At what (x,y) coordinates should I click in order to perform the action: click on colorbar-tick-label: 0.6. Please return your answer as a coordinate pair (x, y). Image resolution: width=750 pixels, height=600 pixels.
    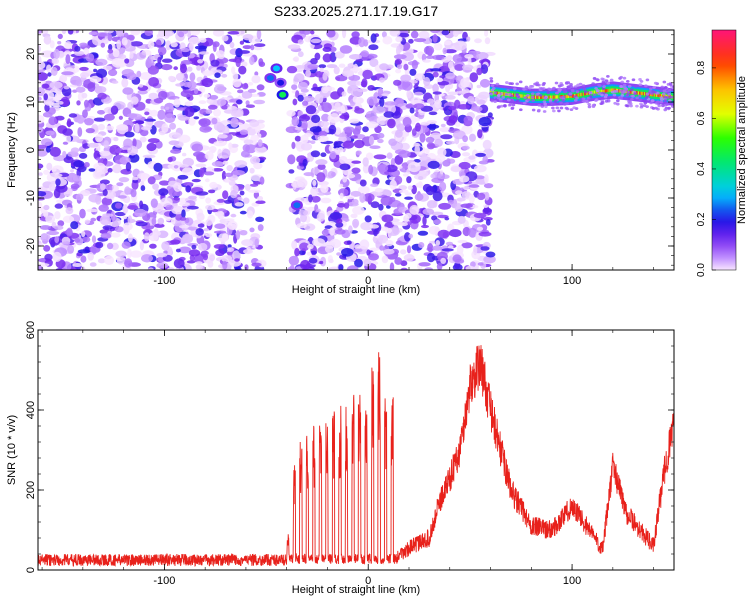
    Looking at the image, I should click on (701, 118).